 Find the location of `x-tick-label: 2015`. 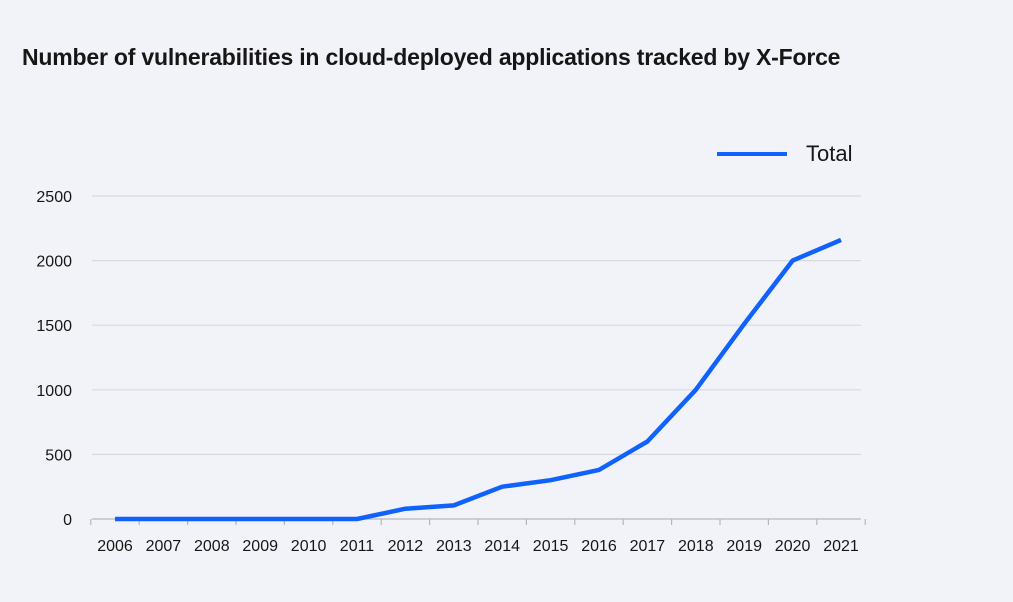

x-tick-label: 2015 is located at coordinates (551, 546).